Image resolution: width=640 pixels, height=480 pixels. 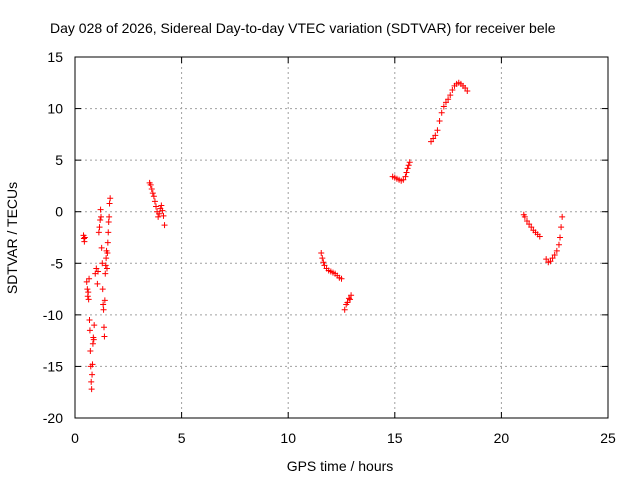 I want to click on y-tick-label: 10, so click(x=55, y=109).